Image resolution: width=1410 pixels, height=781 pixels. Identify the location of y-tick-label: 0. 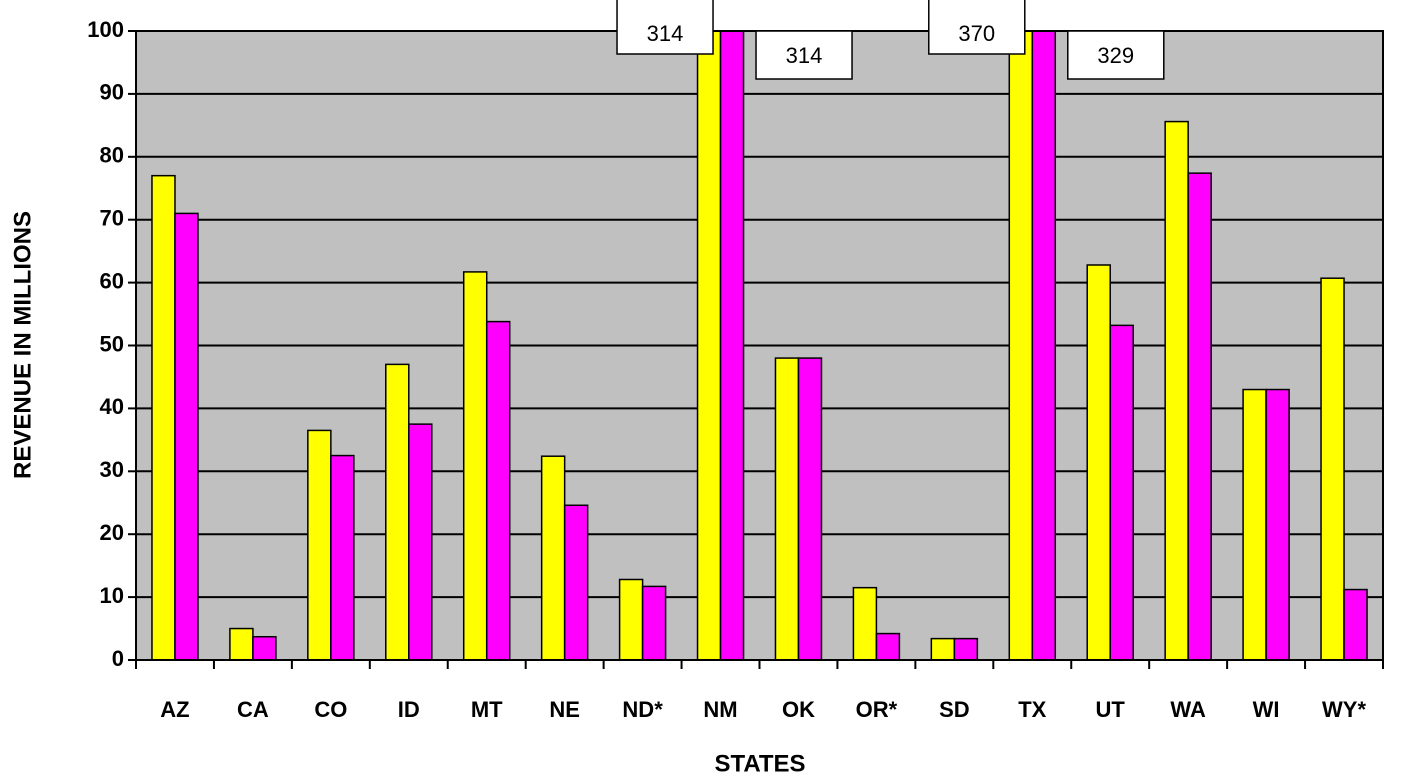
(118, 658).